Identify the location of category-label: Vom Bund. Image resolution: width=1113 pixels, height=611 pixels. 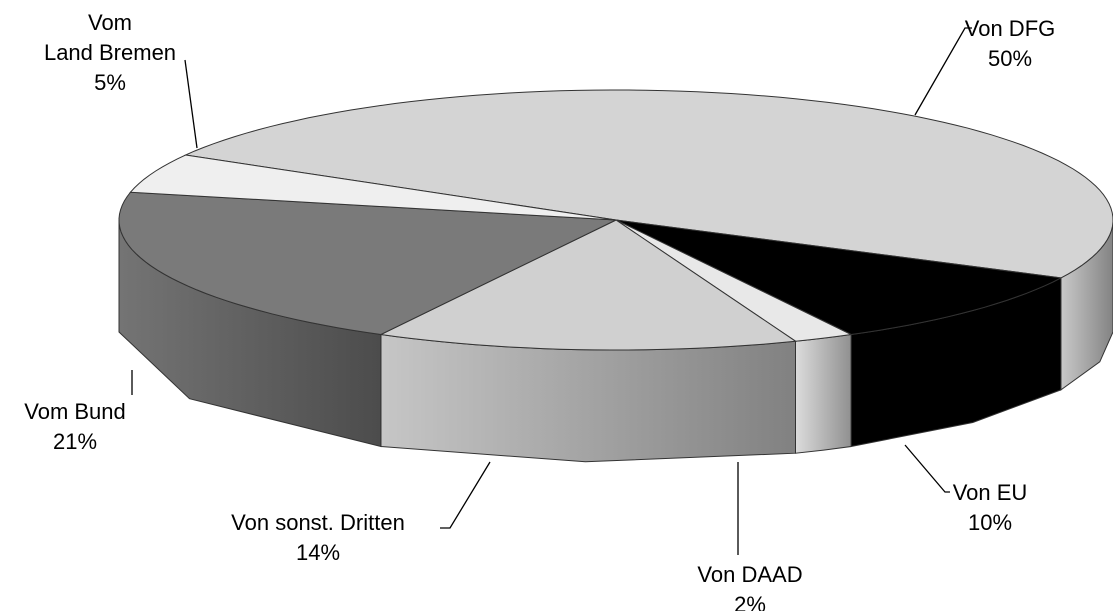
(75, 411).